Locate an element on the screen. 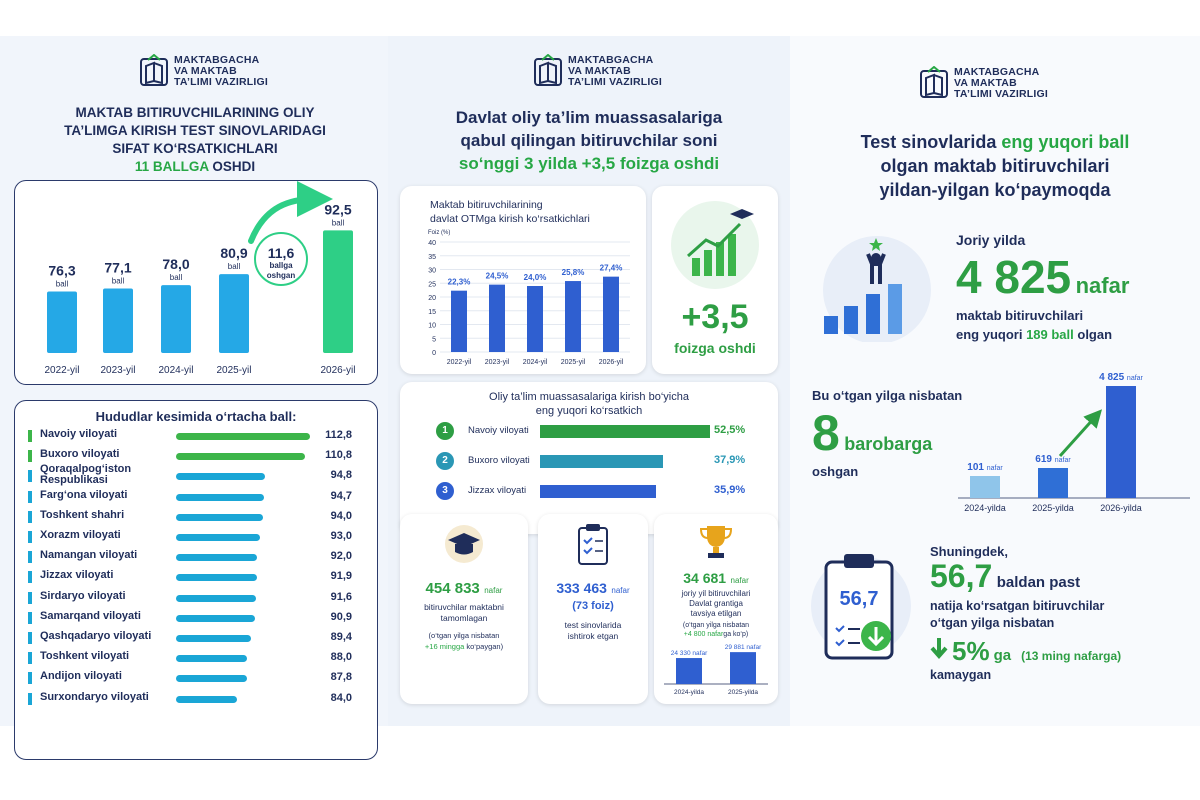  increase-arrow-icon is located at coordinates (1080, 433).